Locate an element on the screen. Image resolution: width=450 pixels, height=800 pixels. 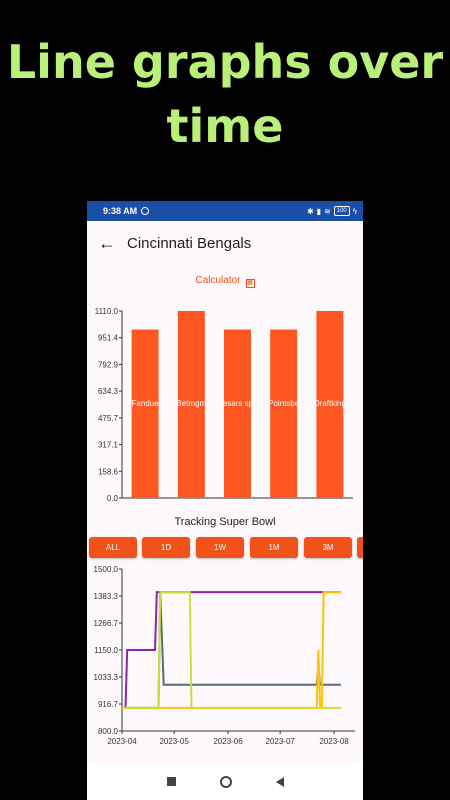
y-tick-label: 475.7 is located at coordinates (108, 418).